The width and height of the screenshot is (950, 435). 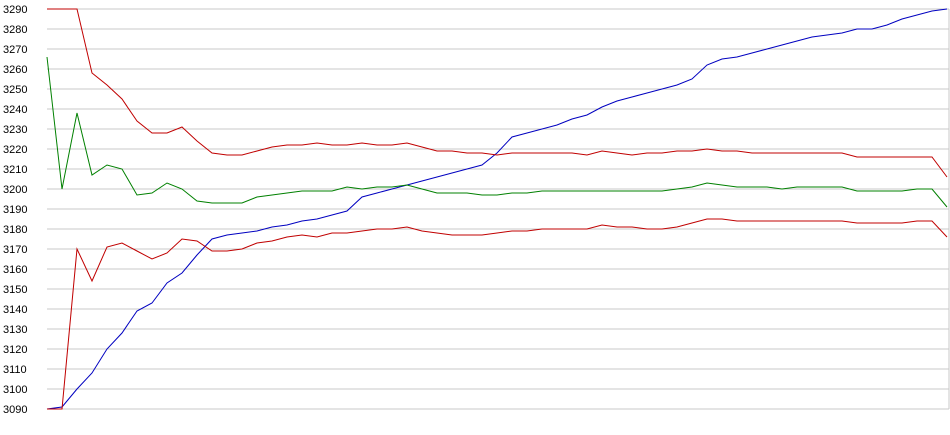 I want to click on y-tick-label: 3290, so click(x=15, y=10).